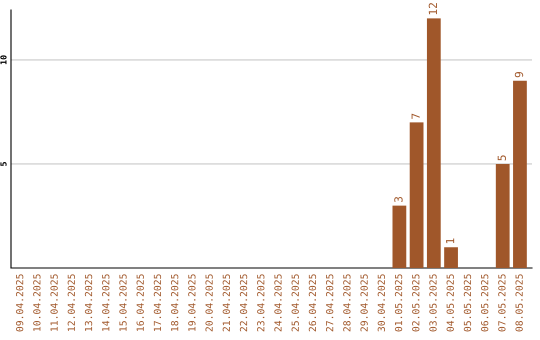  I want to click on x-tick-label: 24.04.2025, so click(278, 303).